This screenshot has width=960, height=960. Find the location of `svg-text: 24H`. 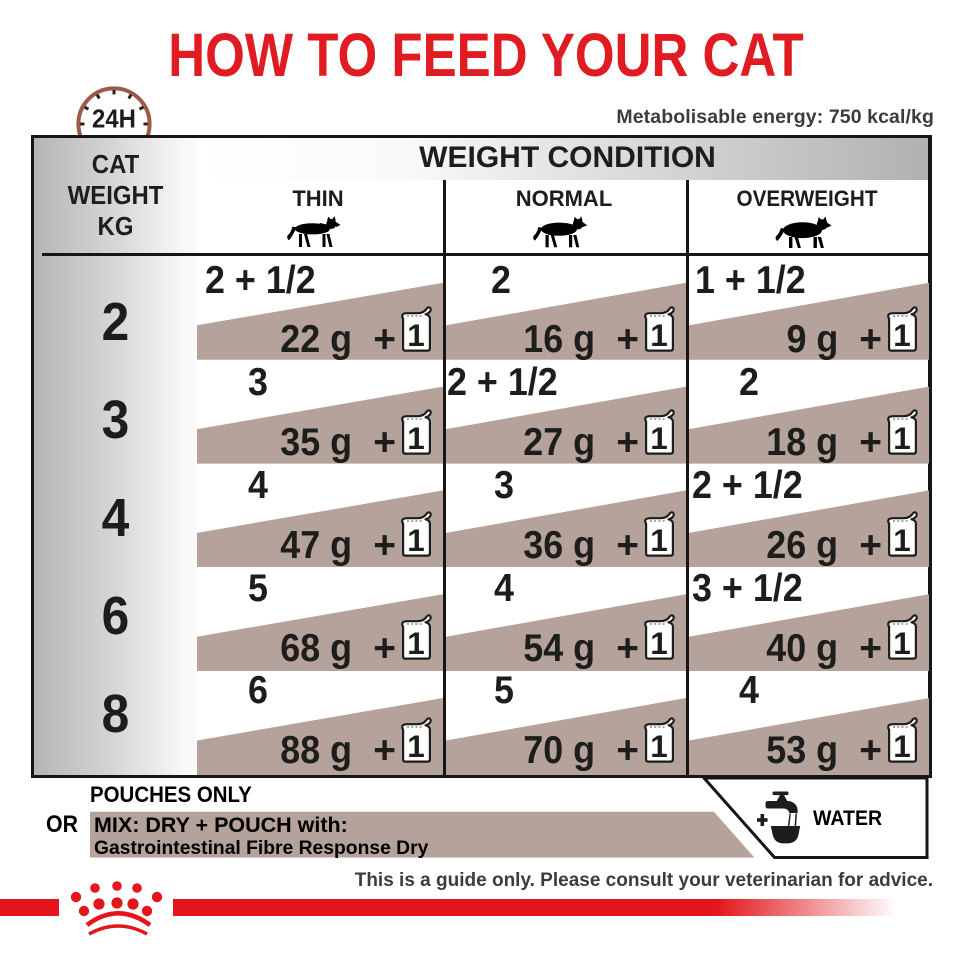

svg-text: 24H is located at coordinates (114, 119).